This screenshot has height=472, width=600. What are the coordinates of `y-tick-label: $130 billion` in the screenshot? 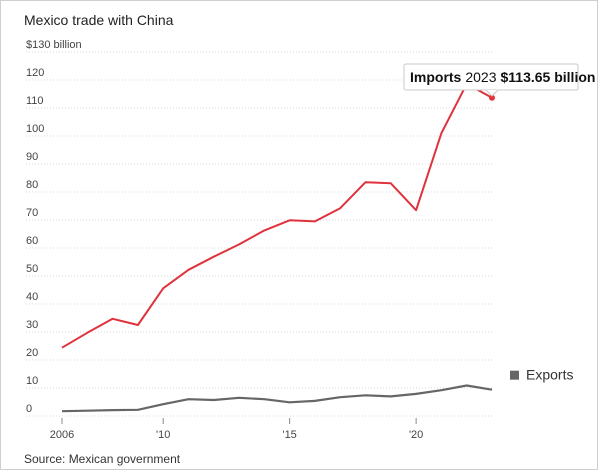 It's located at (54, 45).